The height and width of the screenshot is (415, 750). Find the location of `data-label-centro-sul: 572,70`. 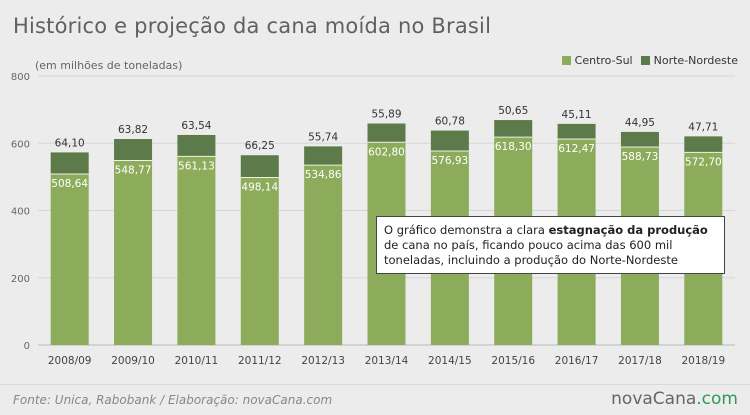

data-label-centro-sul: 572,70 is located at coordinates (703, 162).